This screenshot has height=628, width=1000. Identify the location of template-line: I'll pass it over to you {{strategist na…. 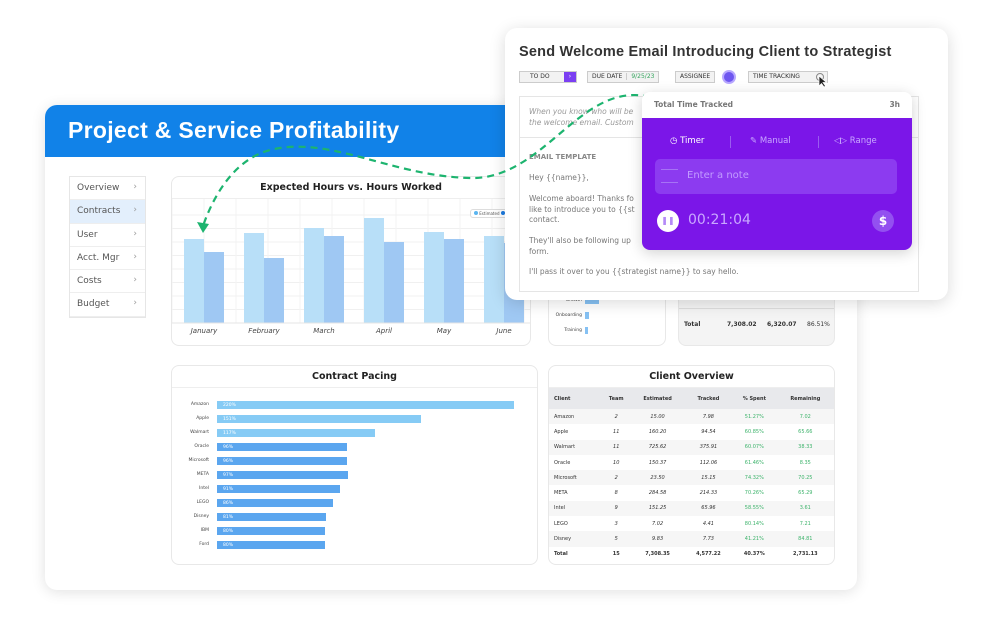
(634, 271).